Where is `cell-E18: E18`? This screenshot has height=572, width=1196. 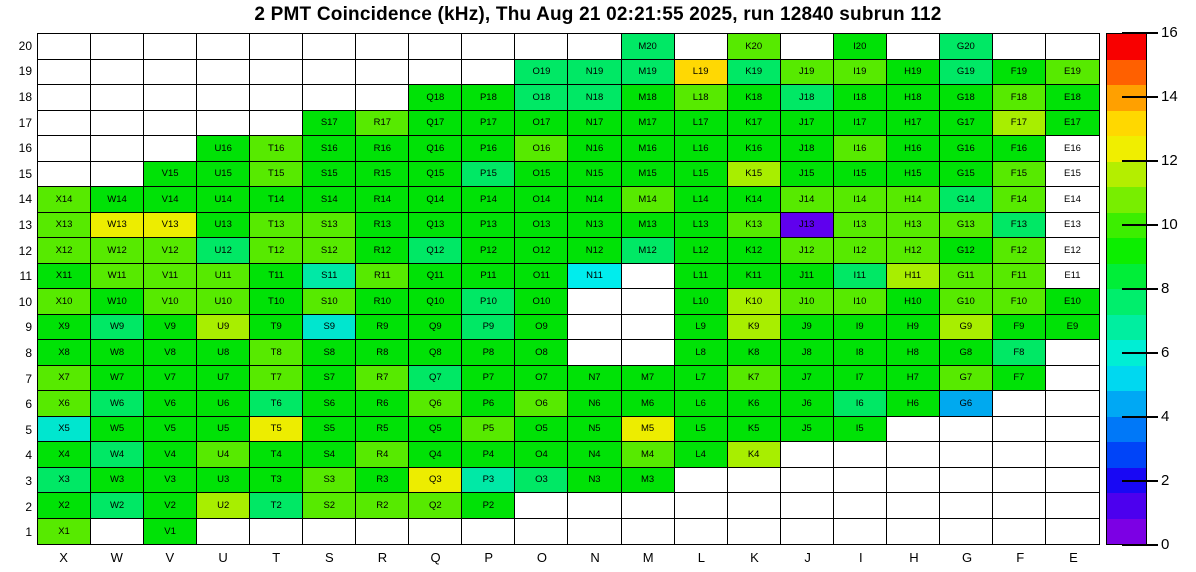
cell-E18: E18 is located at coordinates (1072, 98).